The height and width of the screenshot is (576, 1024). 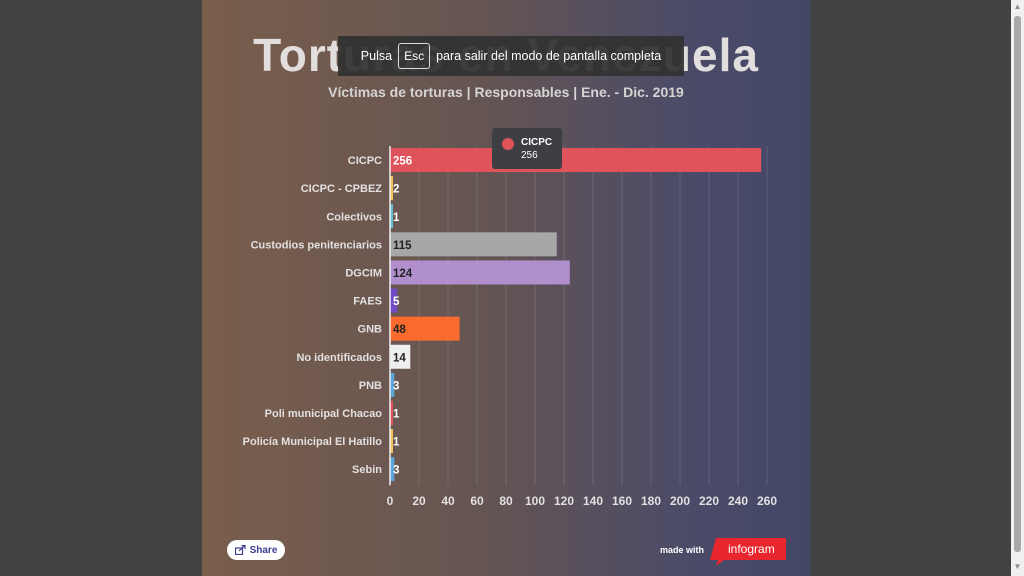 What do you see at coordinates (477, 501) in the screenshot?
I see `x-tick-label: 60` at bounding box center [477, 501].